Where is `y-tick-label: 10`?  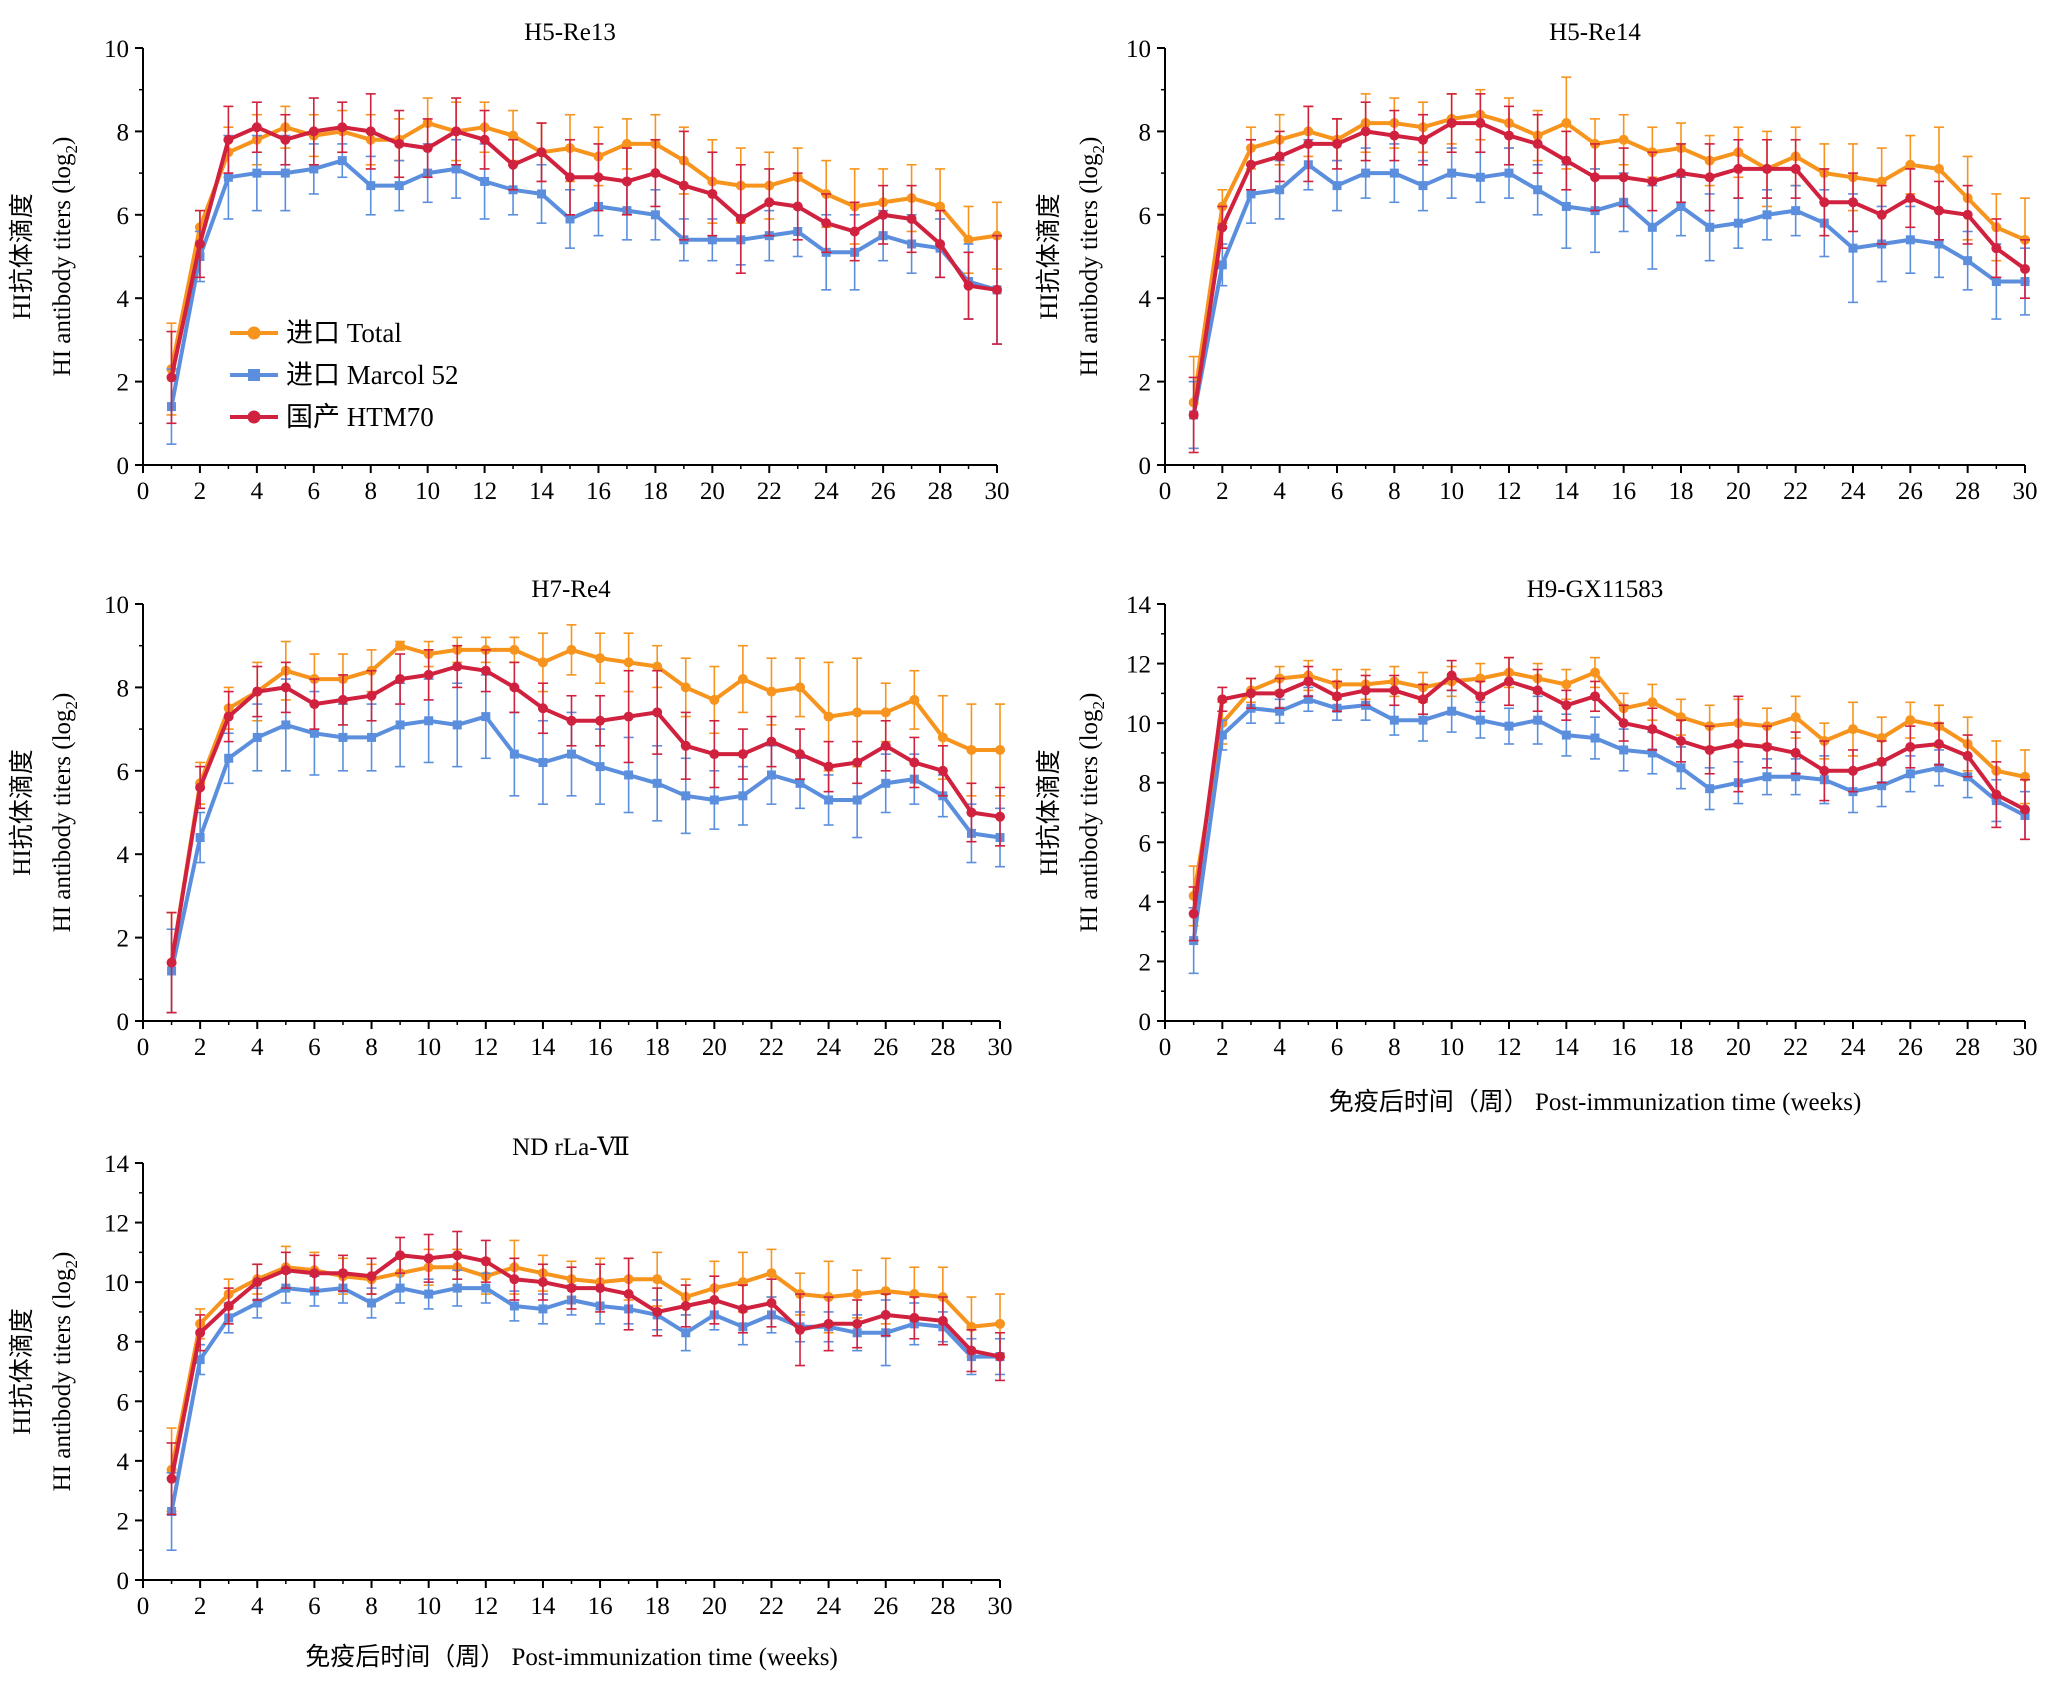 y-tick-label: 10 is located at coordinates (116, 1283).